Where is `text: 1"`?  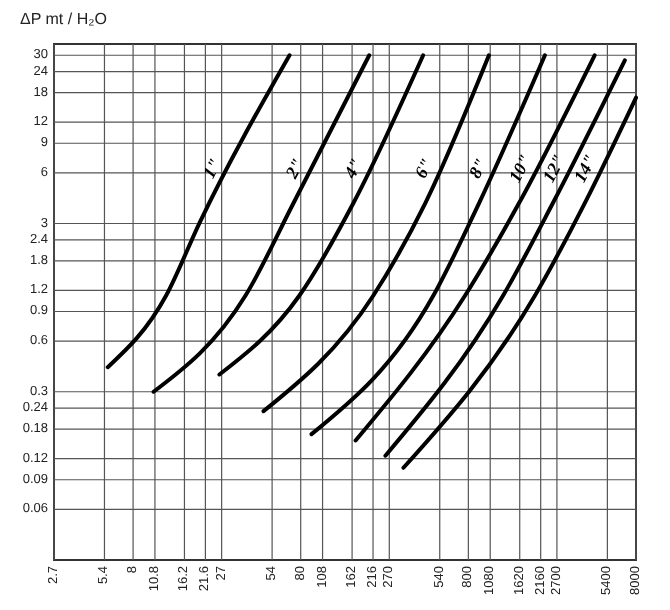
text: 1" is located at coordinates (212, 168).